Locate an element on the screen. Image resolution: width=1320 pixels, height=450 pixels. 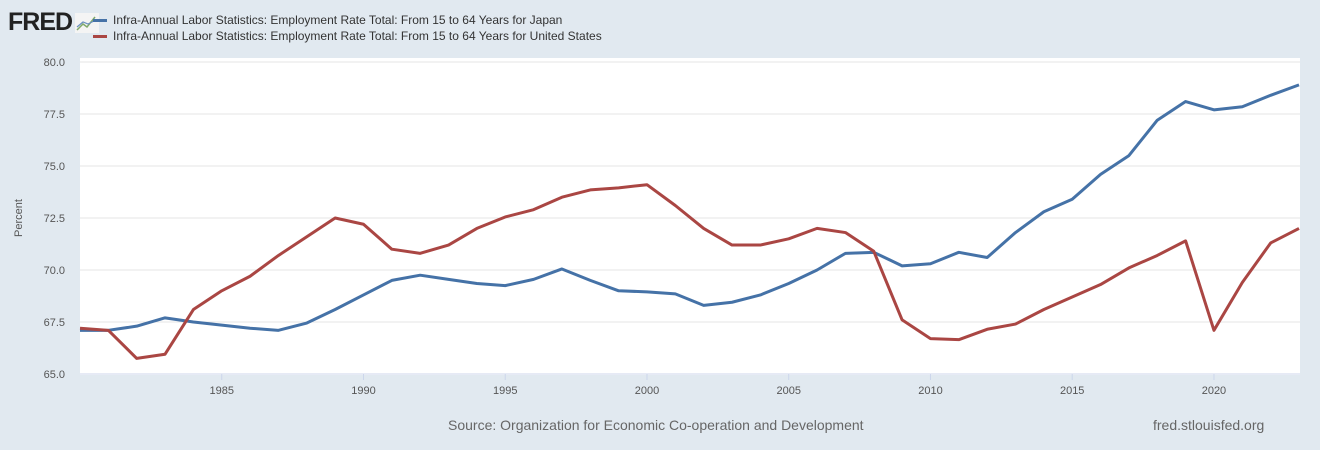
x-tick-label: 2020 is located at coordinates (1214, 391).